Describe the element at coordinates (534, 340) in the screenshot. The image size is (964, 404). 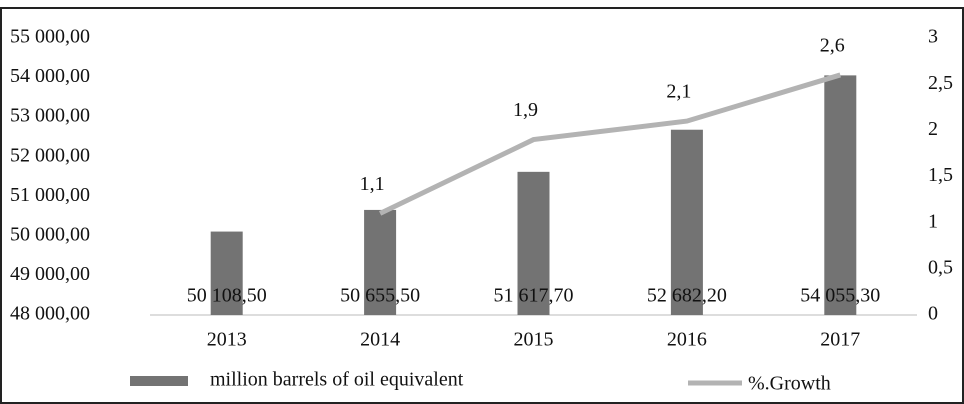
I see `x-tick-label: 2015` at that location.